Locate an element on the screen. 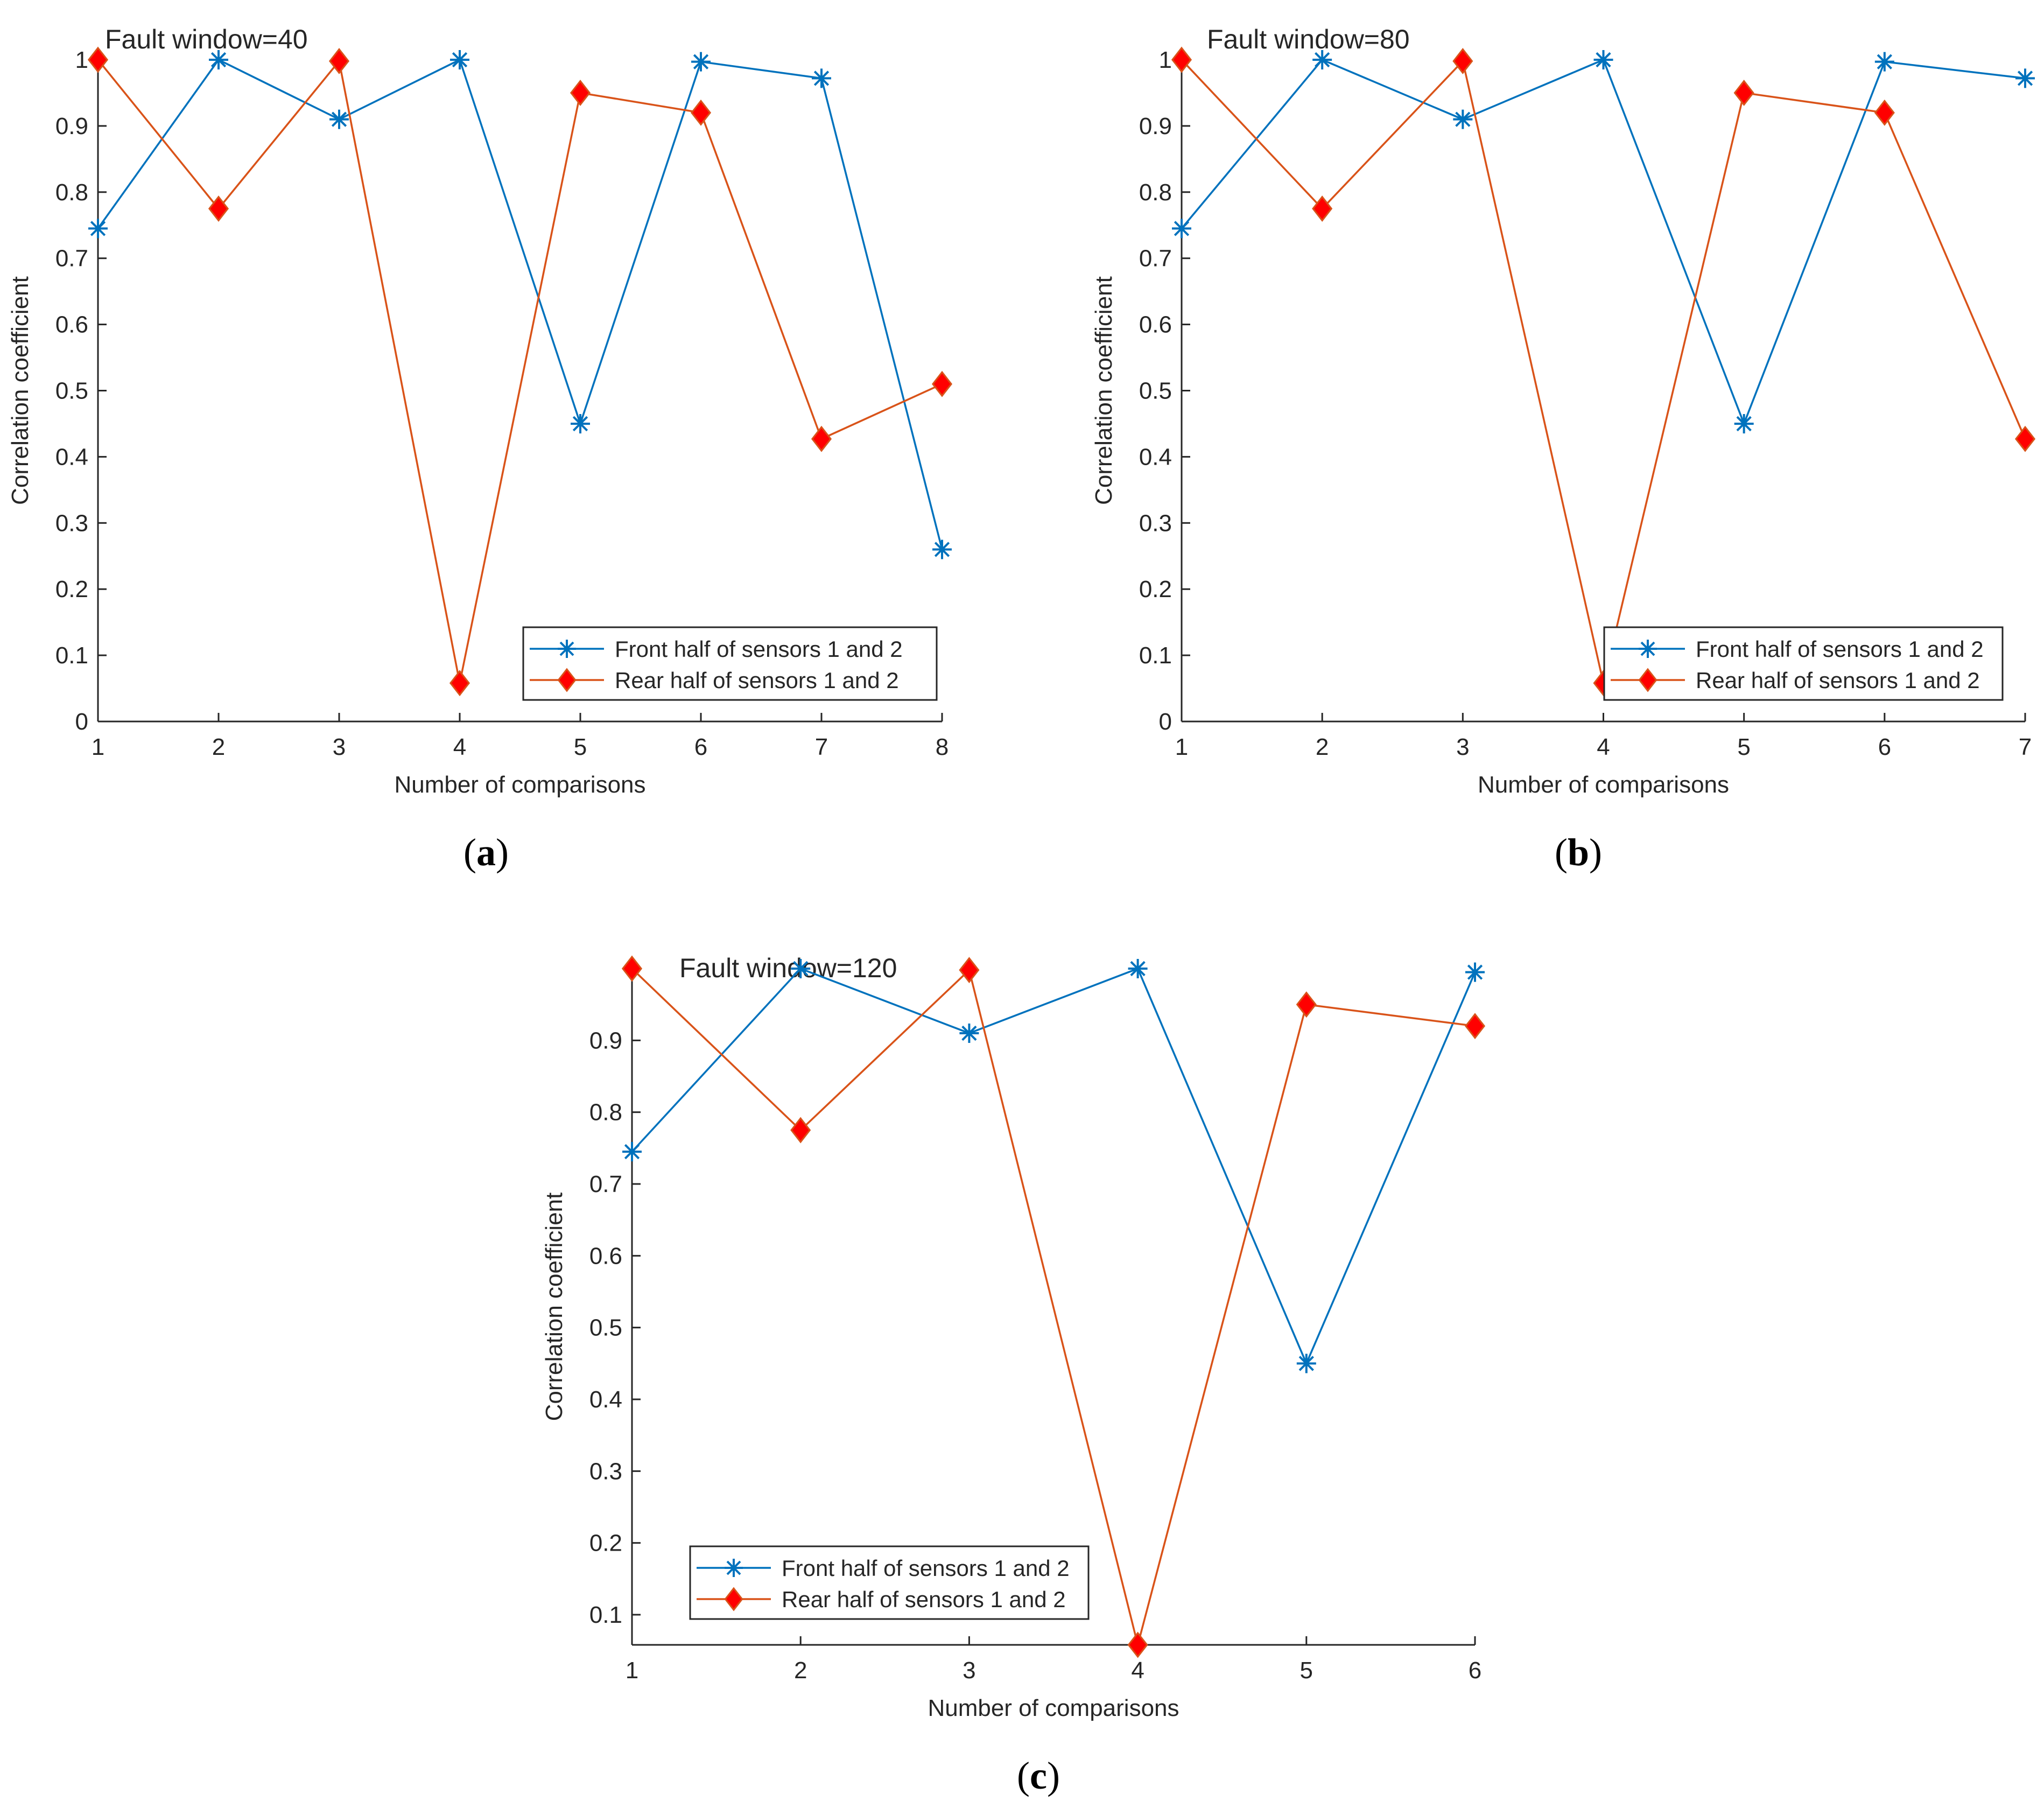 The height and width of the screenshot is (1815, 2044). caption-c: (c) is located at coordinates (1038, 1776).